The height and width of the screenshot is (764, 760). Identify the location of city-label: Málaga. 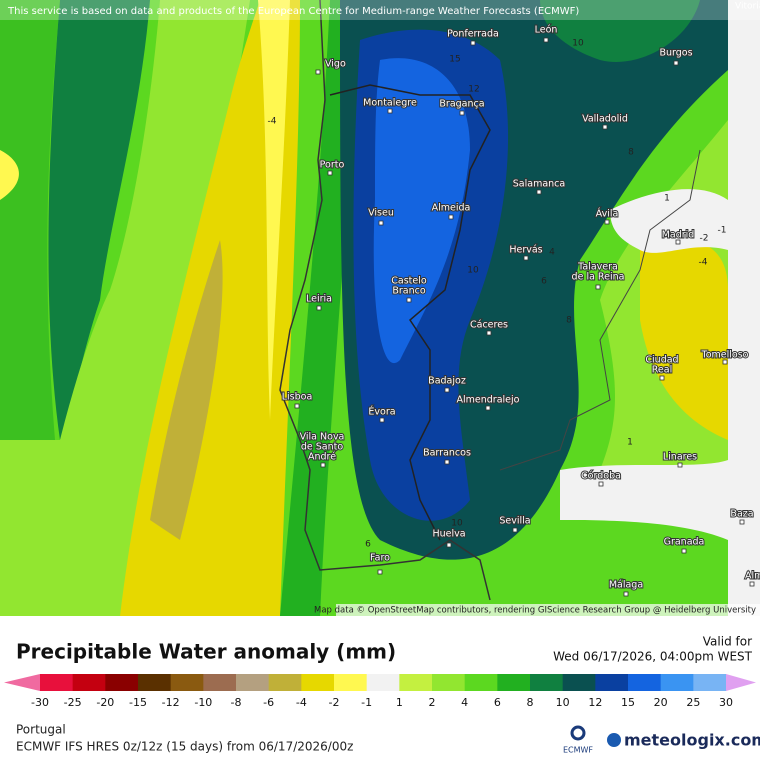
(626, 585).